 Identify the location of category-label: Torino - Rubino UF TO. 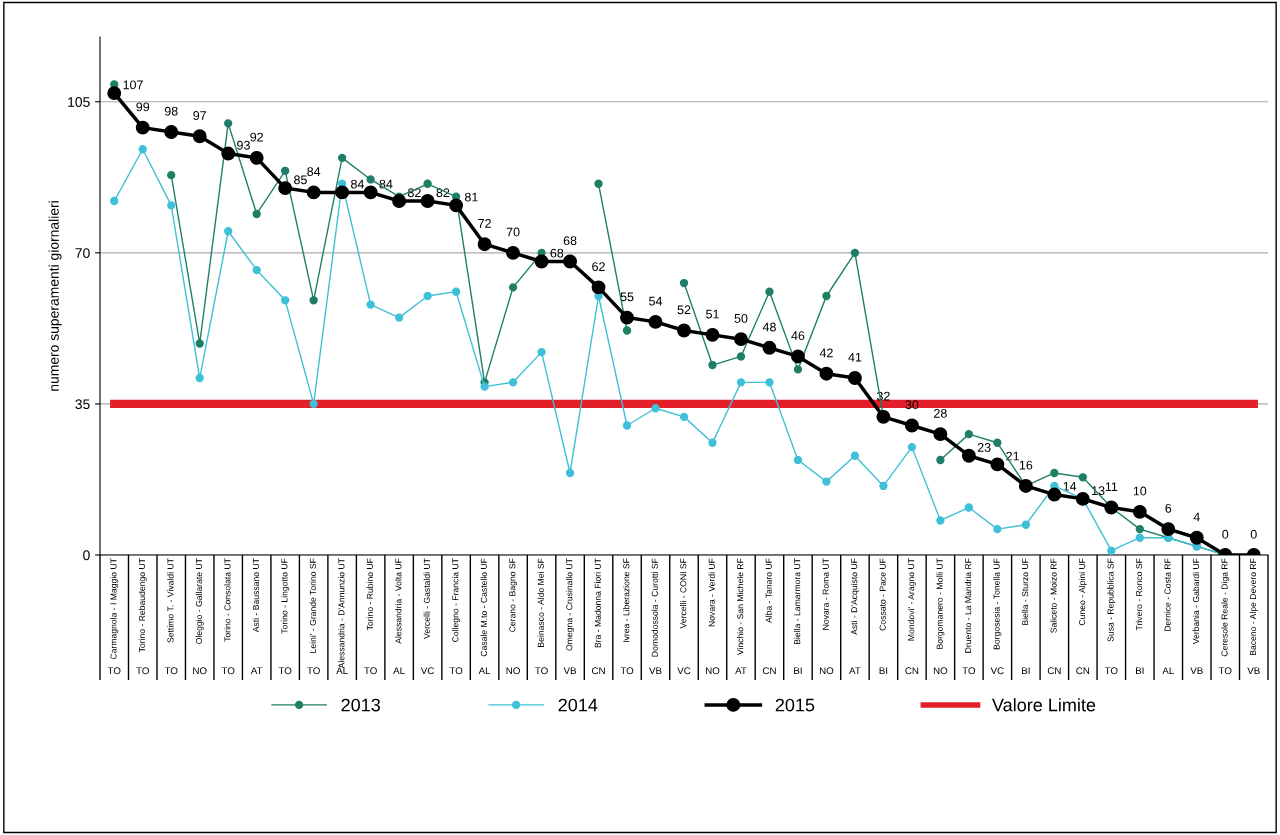
(370, 616).